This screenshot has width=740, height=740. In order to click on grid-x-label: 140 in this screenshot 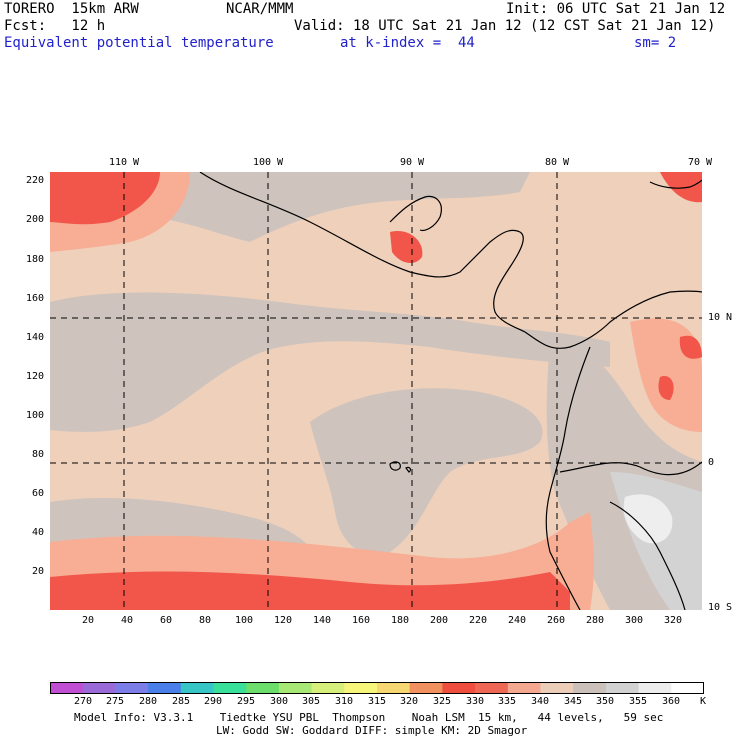, I will do `click(322, 620)`.